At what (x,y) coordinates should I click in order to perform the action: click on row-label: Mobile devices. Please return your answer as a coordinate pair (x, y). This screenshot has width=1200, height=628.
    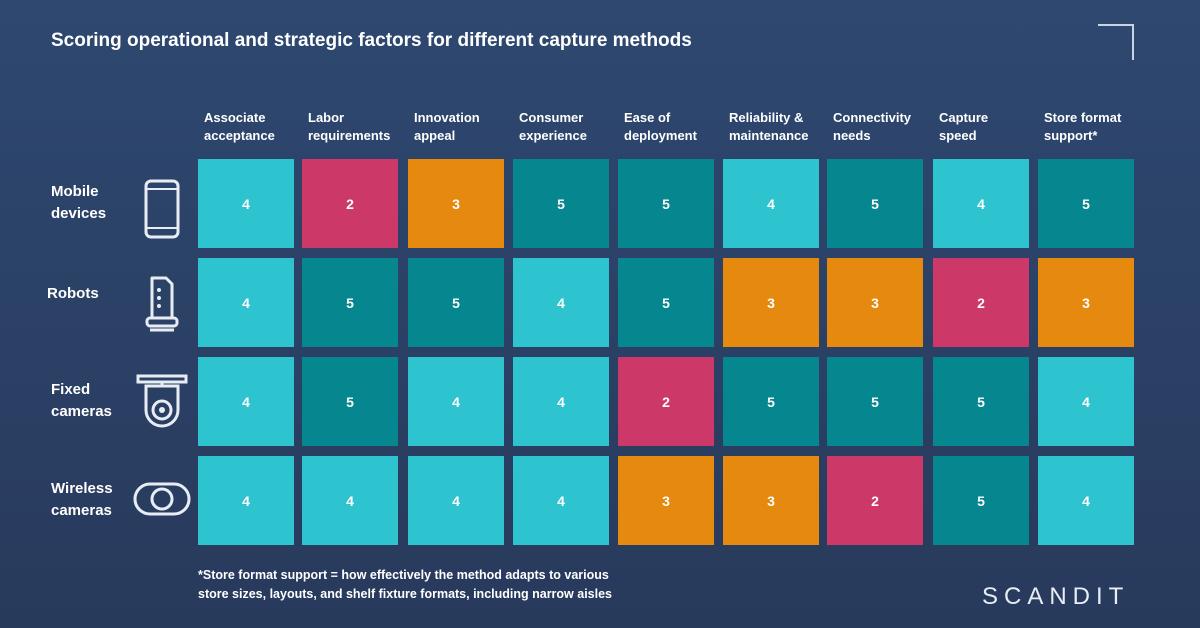
    Looking at the image, I should click on (79, 202).